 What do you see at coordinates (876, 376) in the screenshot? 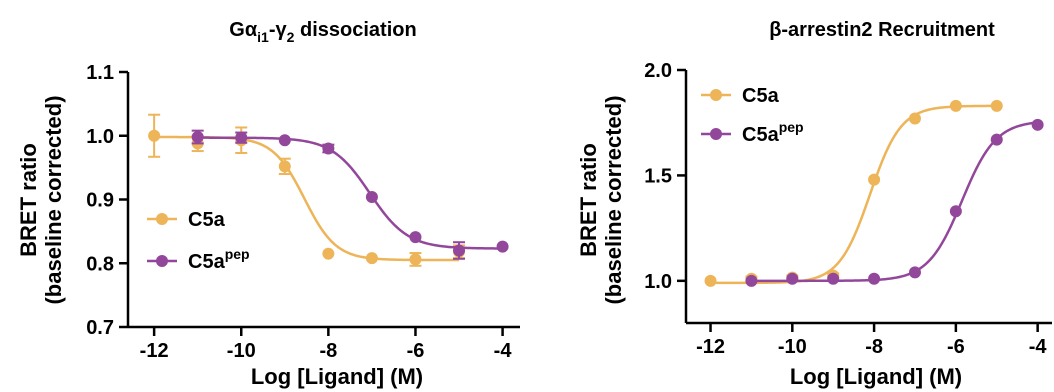
I see `panel-2-xlabel: Log [Ligand] (M)` at bounding box center [876, 376].